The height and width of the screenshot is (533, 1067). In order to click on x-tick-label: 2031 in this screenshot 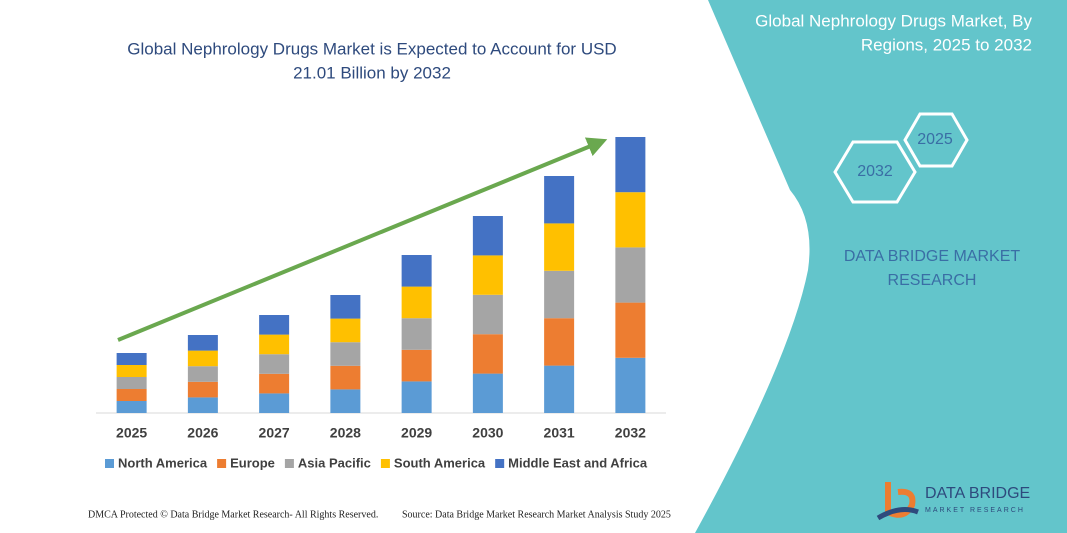, I will do `click(559, 433)`.